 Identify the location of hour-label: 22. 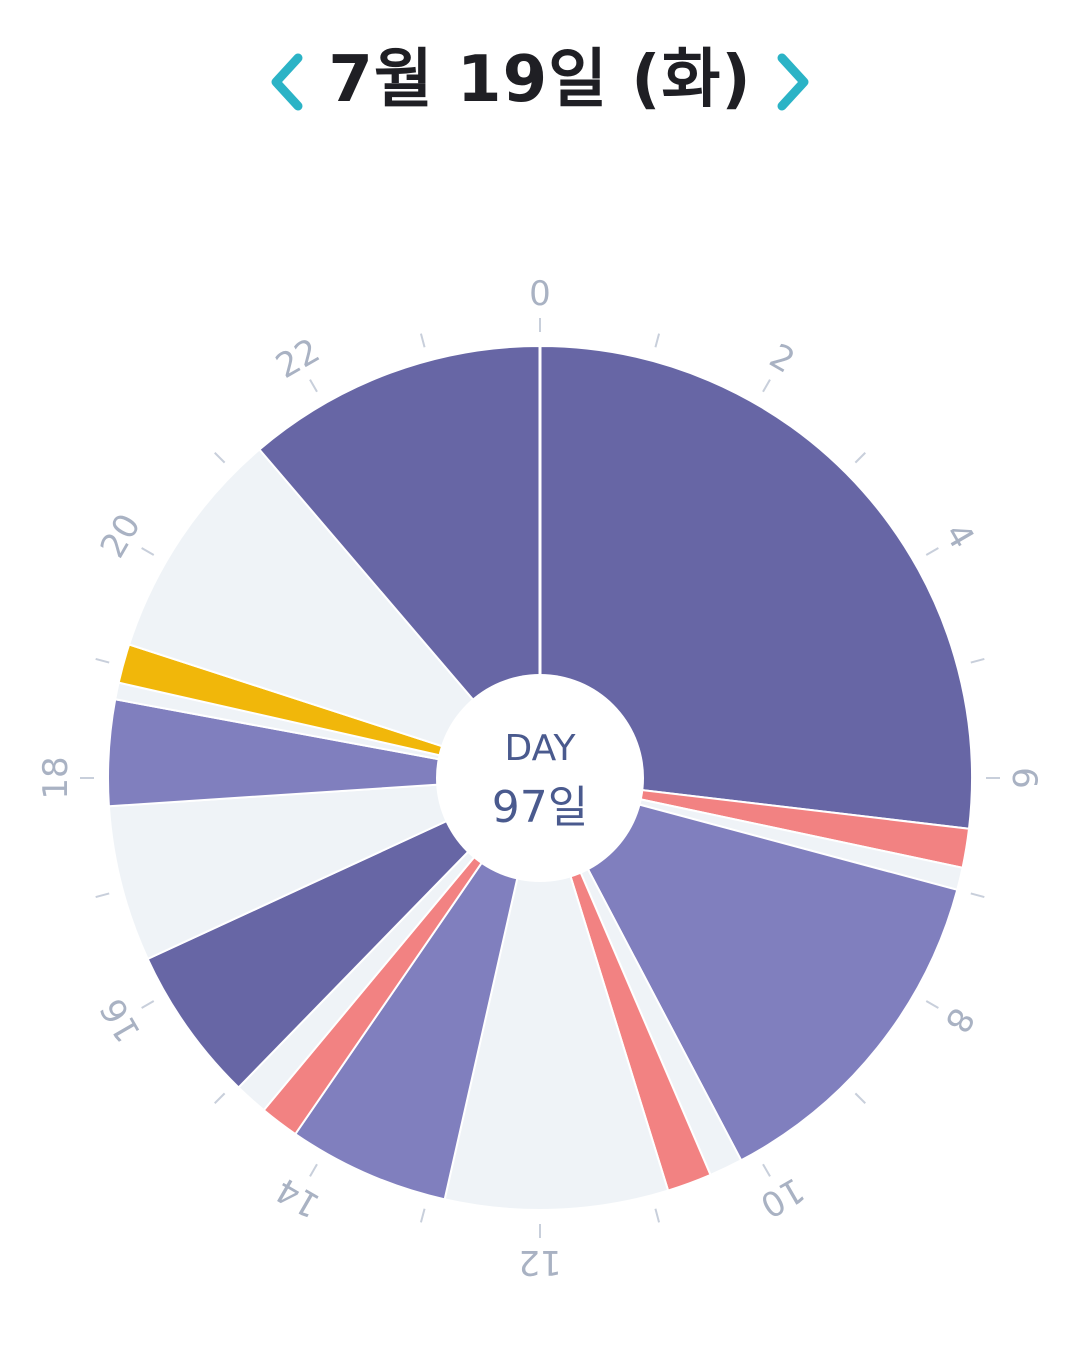
(297, 359).